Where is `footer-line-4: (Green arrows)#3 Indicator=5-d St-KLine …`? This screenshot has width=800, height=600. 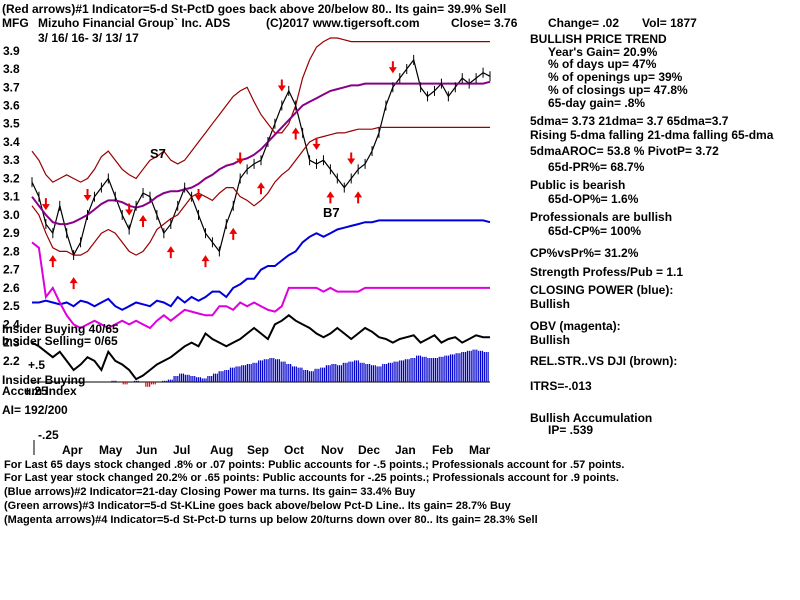
footer-line-4: (Green arrows)#3 Indicator=5-d St-KLine … is located at coordinates (257, 506).